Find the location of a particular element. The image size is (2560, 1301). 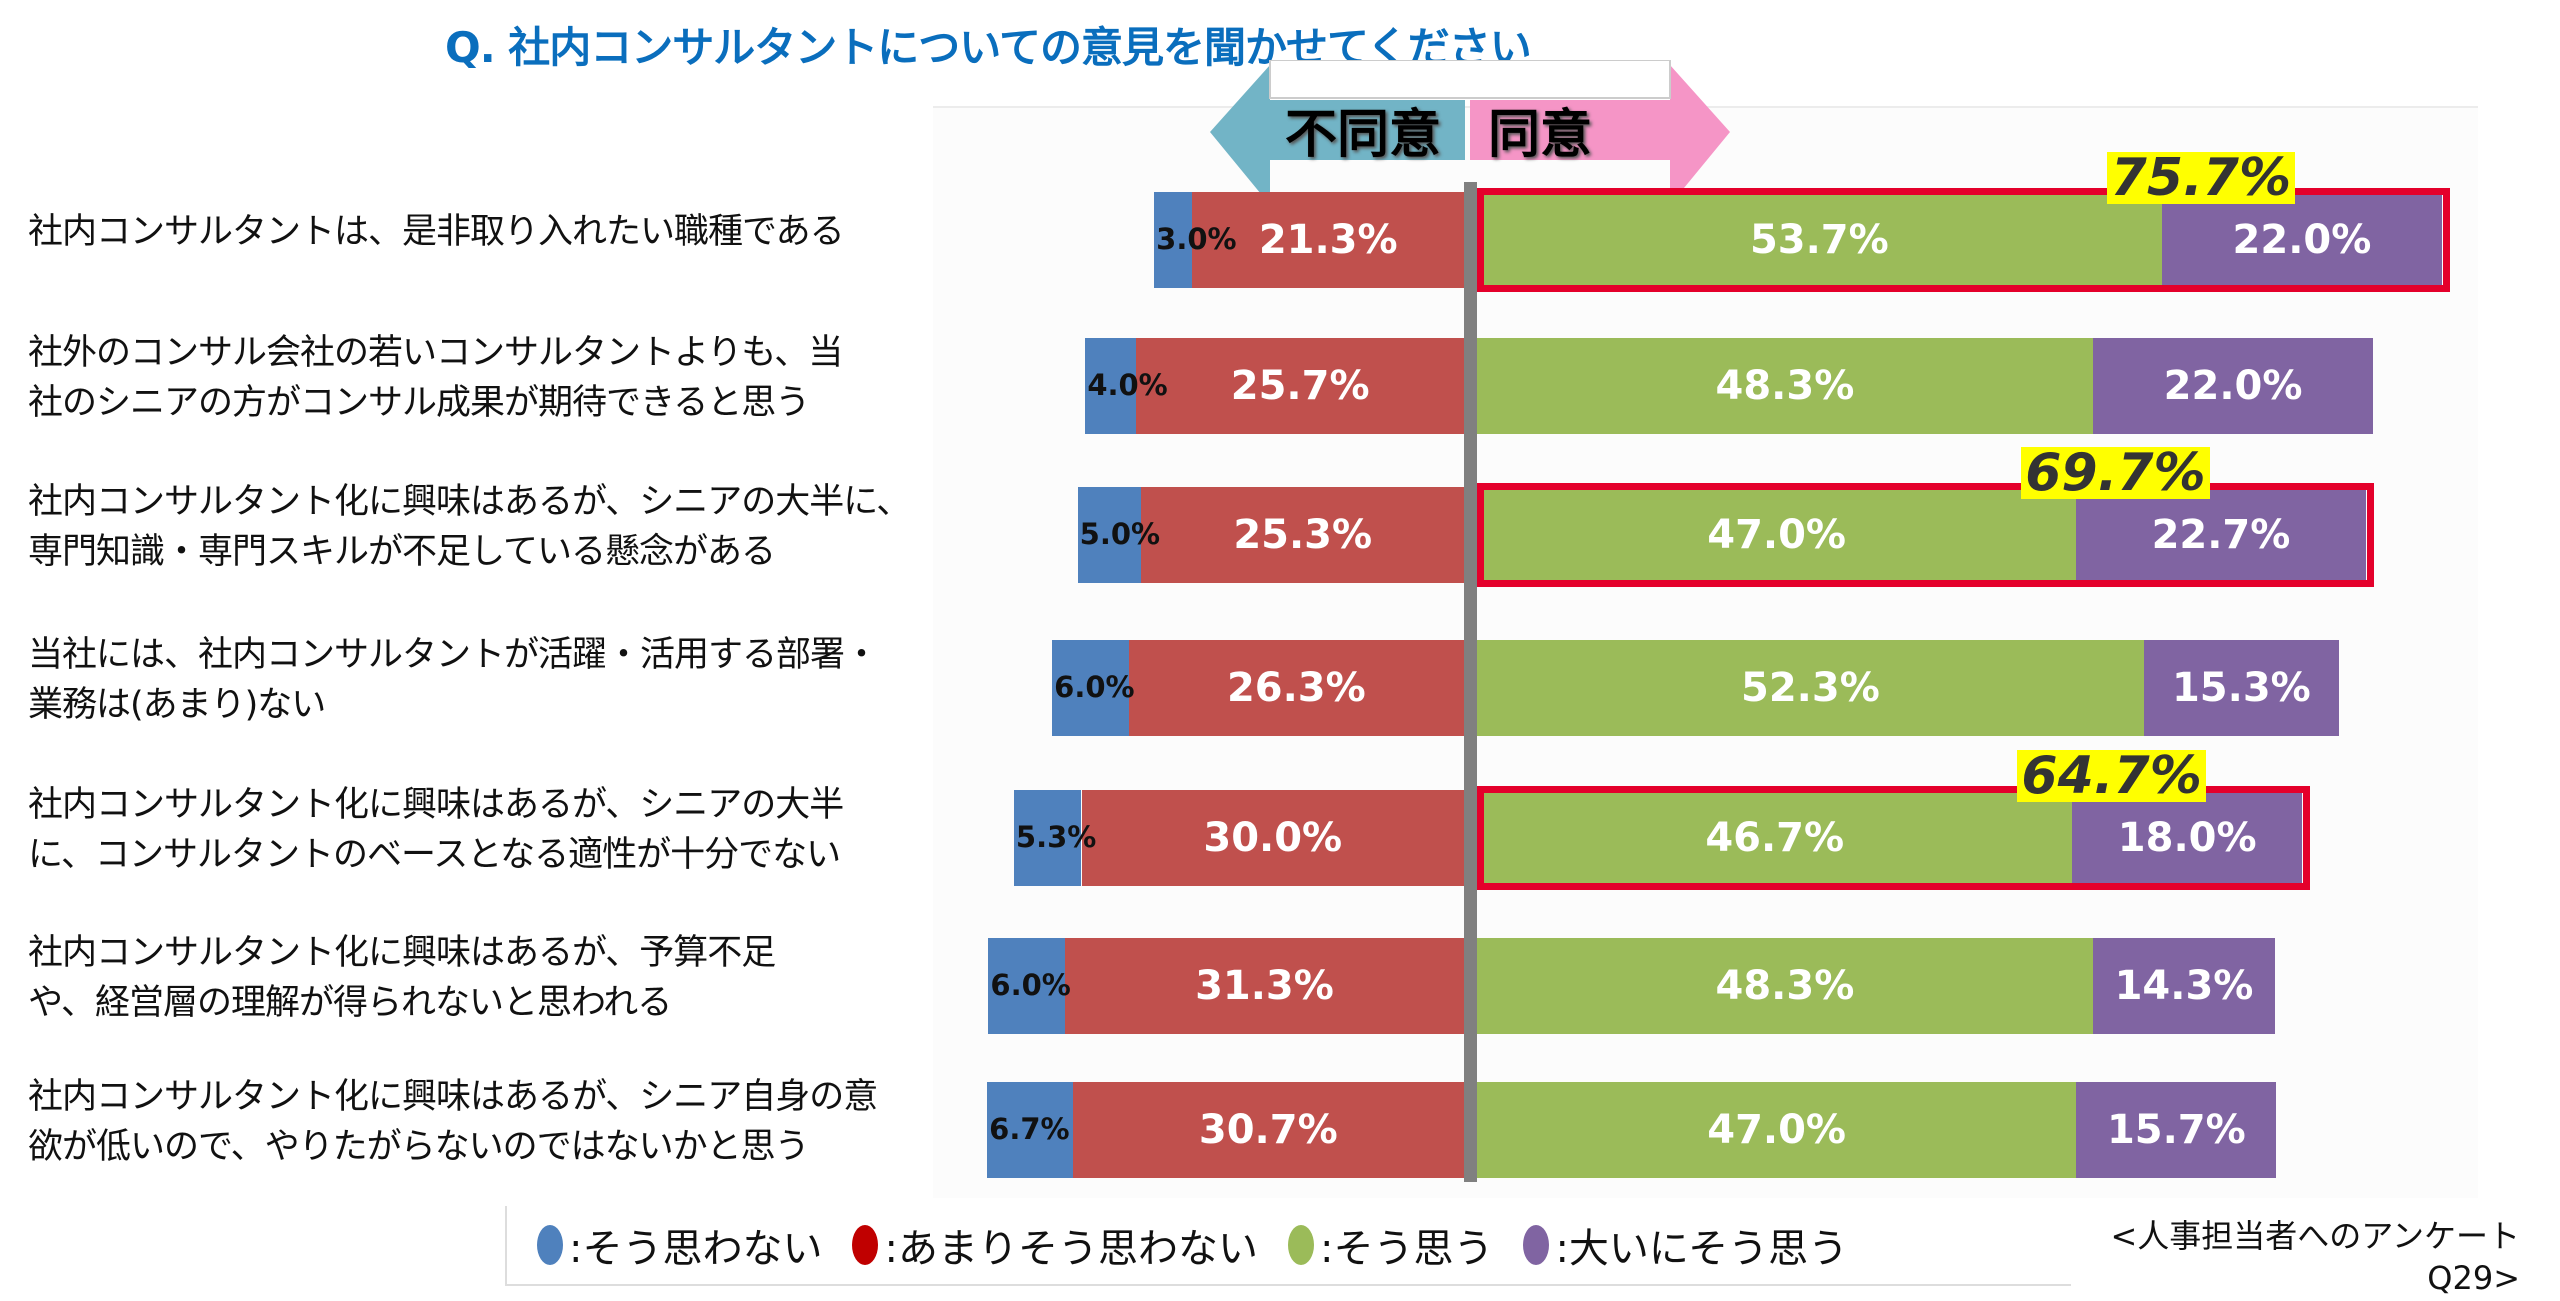

disagree-arrow is located at coordinates (1337, 135).